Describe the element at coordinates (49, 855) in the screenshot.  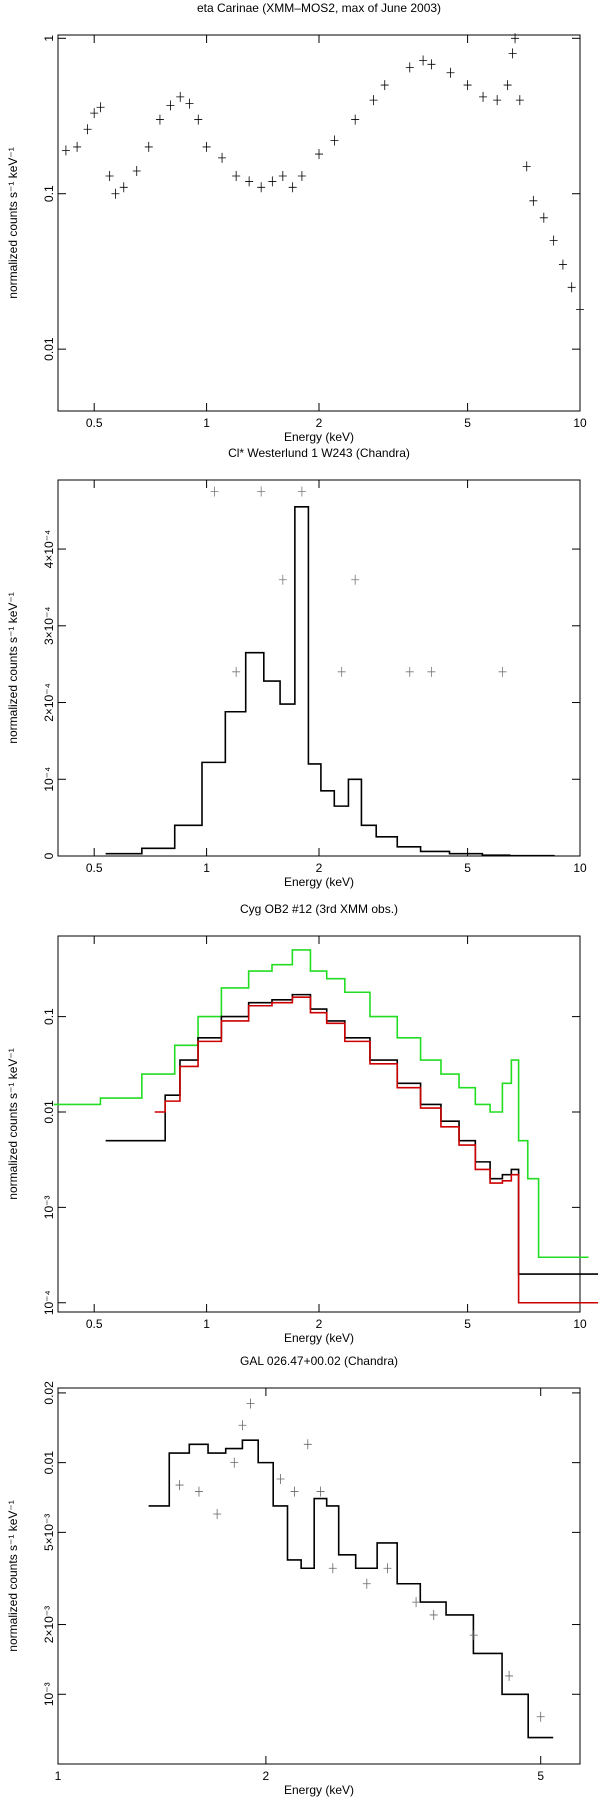
I see `y-tick-label: 0` at that location.